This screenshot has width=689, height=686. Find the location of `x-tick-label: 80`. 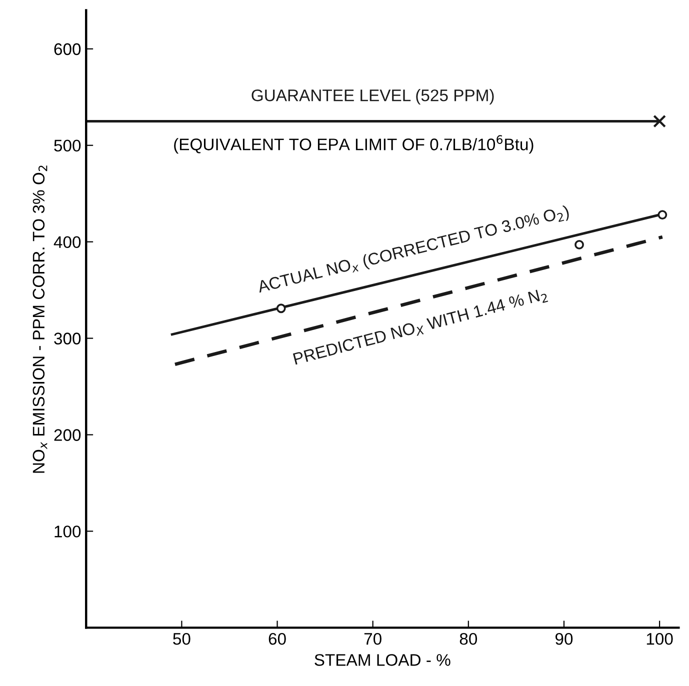

x-tick-label: 80 is located at coordinates (469, 638).